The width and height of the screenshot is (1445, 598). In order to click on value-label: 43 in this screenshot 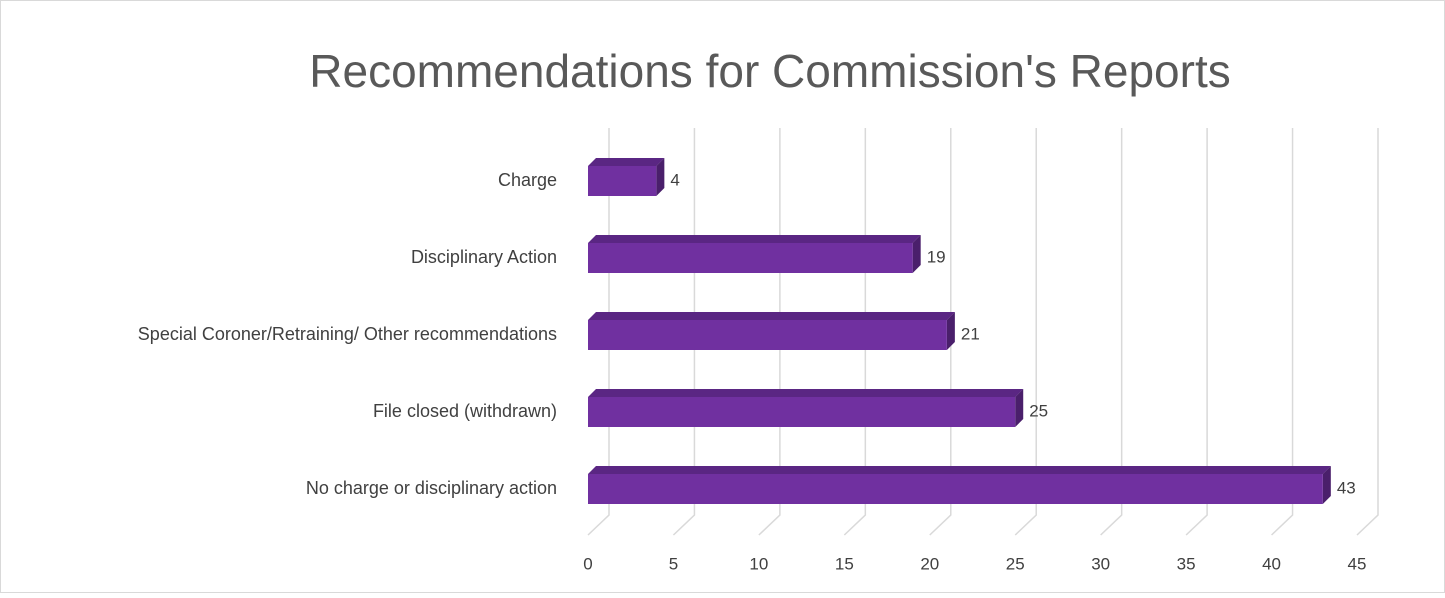, I will do `click(1346, 487)`.